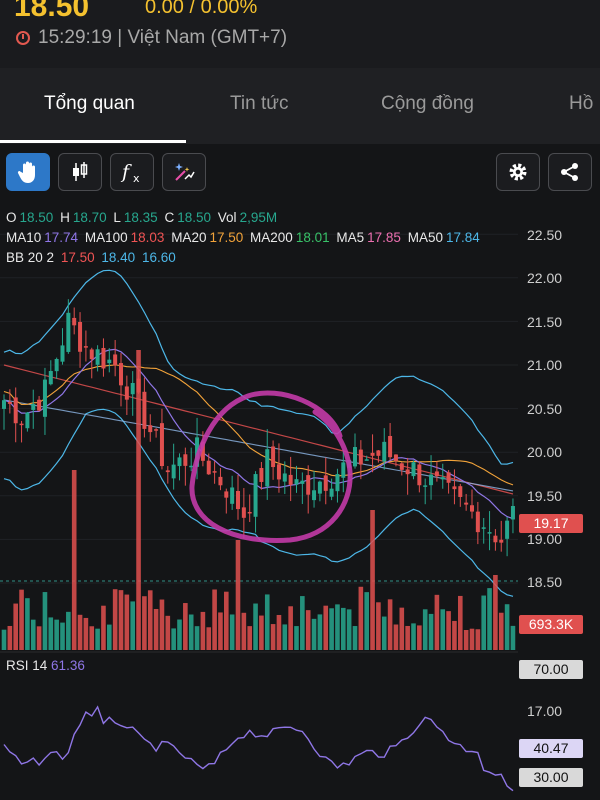 This screenshot has width=600, height=800. Describe the element at coordinates (271, 466) in the screenshot. I see `annotation-circle` at that location.